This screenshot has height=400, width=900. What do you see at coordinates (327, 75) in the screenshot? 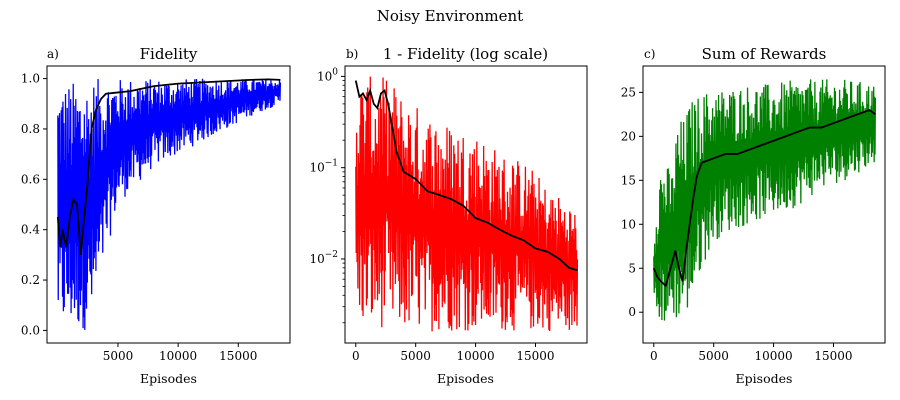
I see `y-tick-label: 10⁰` at bounding box center [327, 75].